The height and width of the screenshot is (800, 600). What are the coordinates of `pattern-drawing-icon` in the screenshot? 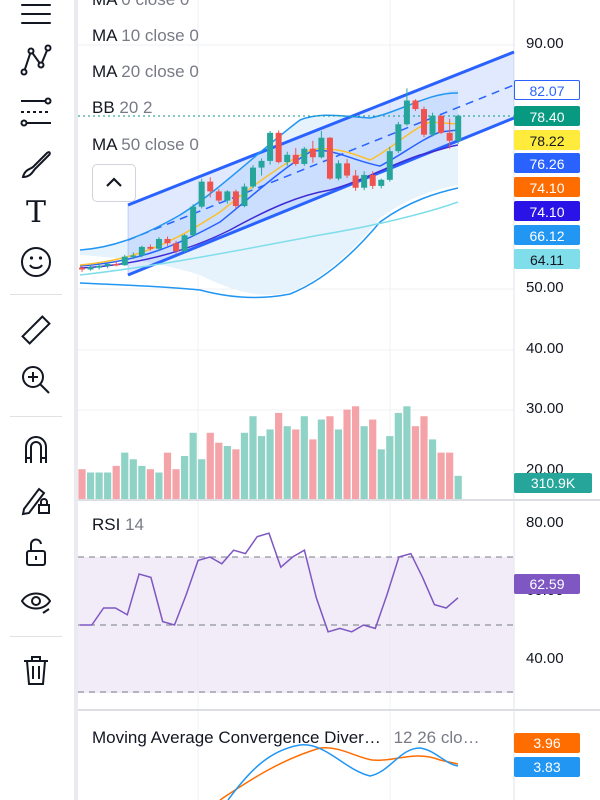 It's located at (36, 60).